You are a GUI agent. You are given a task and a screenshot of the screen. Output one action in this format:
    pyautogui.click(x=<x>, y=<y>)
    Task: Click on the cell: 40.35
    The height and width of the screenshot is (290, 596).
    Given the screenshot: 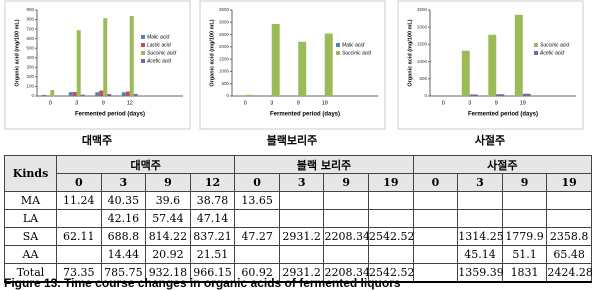 What is the action you would take?
    pyautogui.click(x=123, y=201)
    